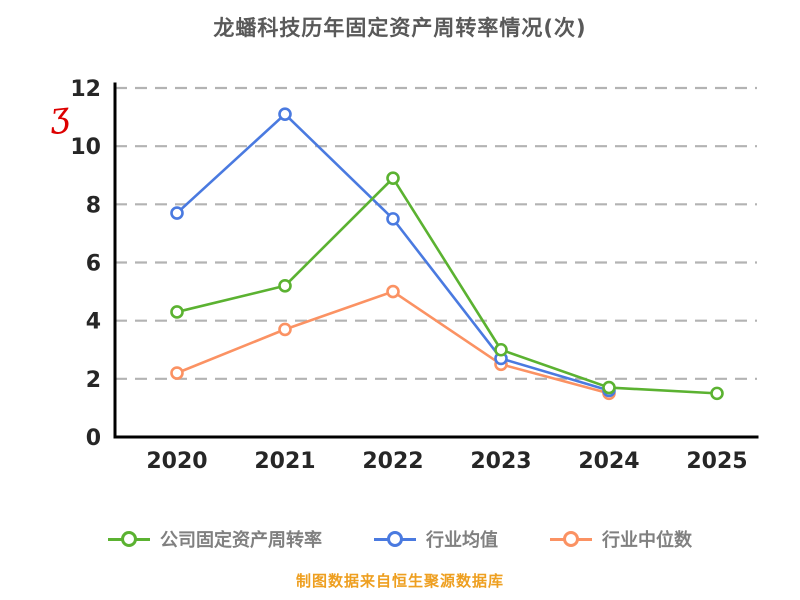 The width and height of the screenshot is (800, 600). Describe the element at coordinates (399, 581) in the screenshot. I see `data-source-caption: 制图数据来自恒生聚源数据库` at that location.